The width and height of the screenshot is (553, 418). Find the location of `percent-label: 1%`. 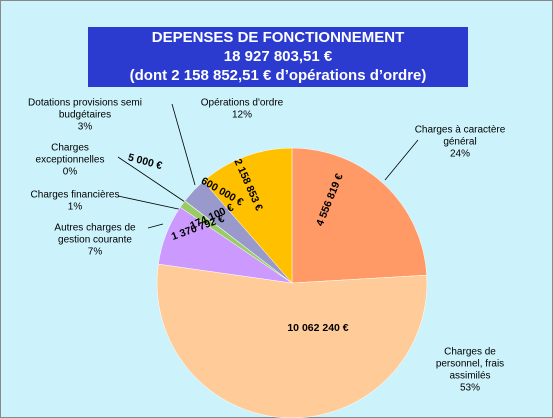

percent-label: 1% is located at coordinates (75, 207).